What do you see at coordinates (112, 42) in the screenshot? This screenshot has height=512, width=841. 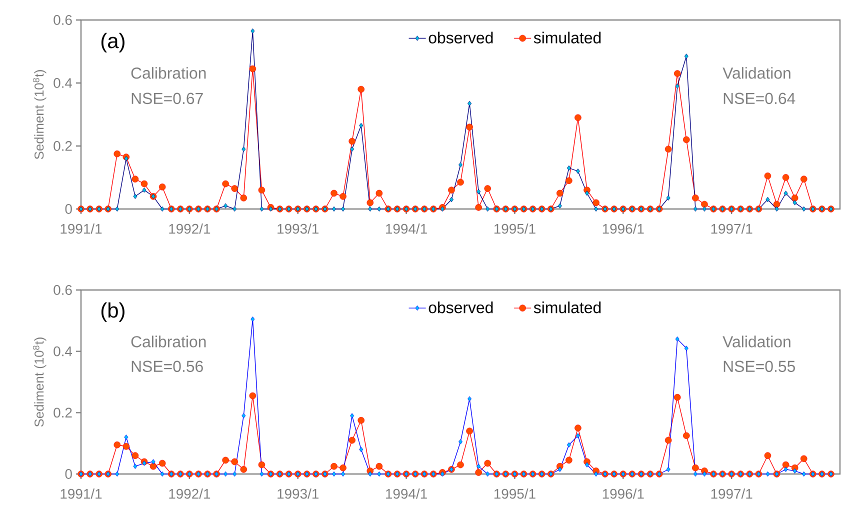 I see `annotation: (a)` at bounding box center [112, 42].